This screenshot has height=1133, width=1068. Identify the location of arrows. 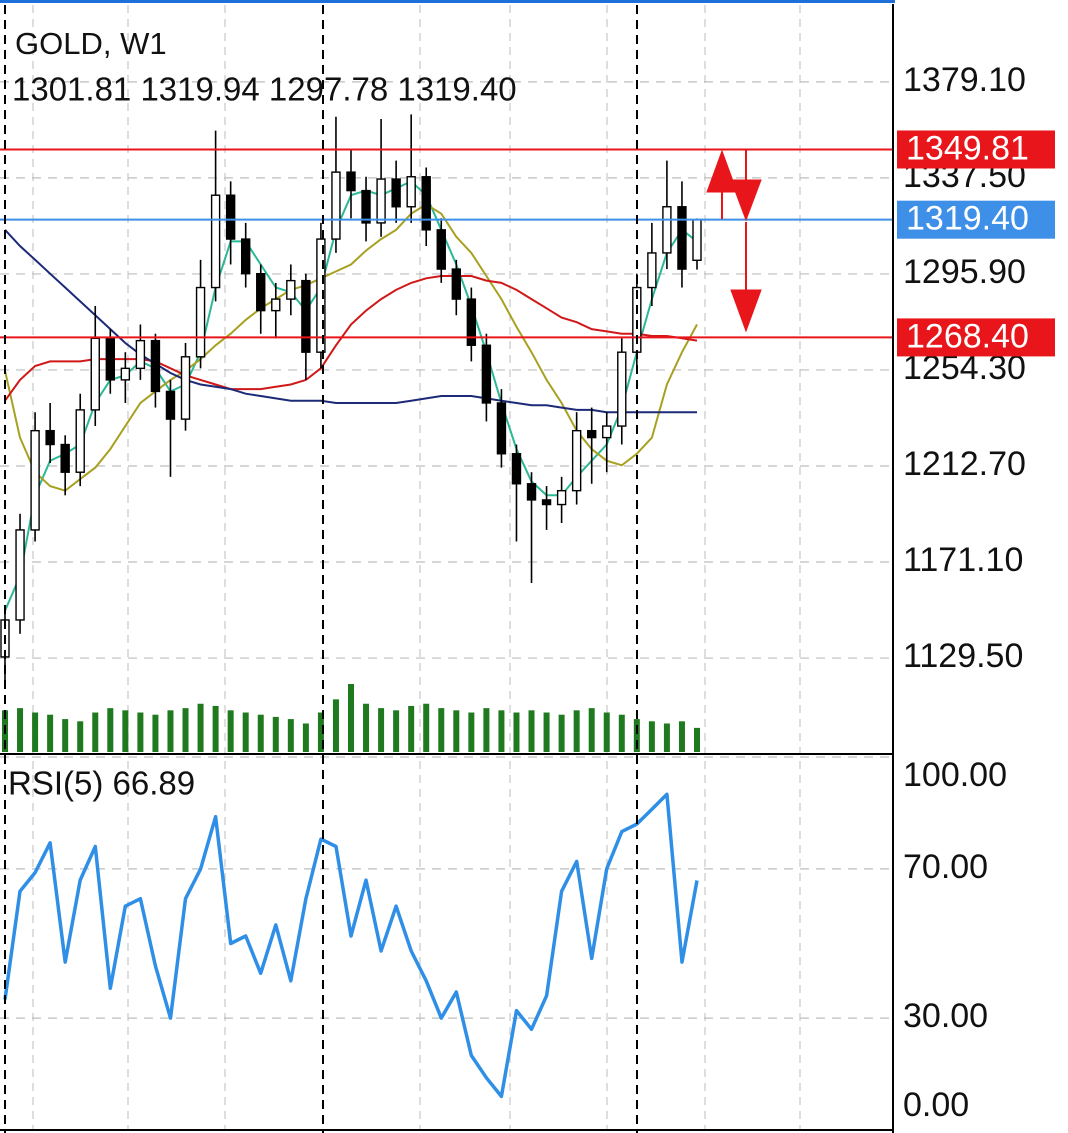
(734, 241).